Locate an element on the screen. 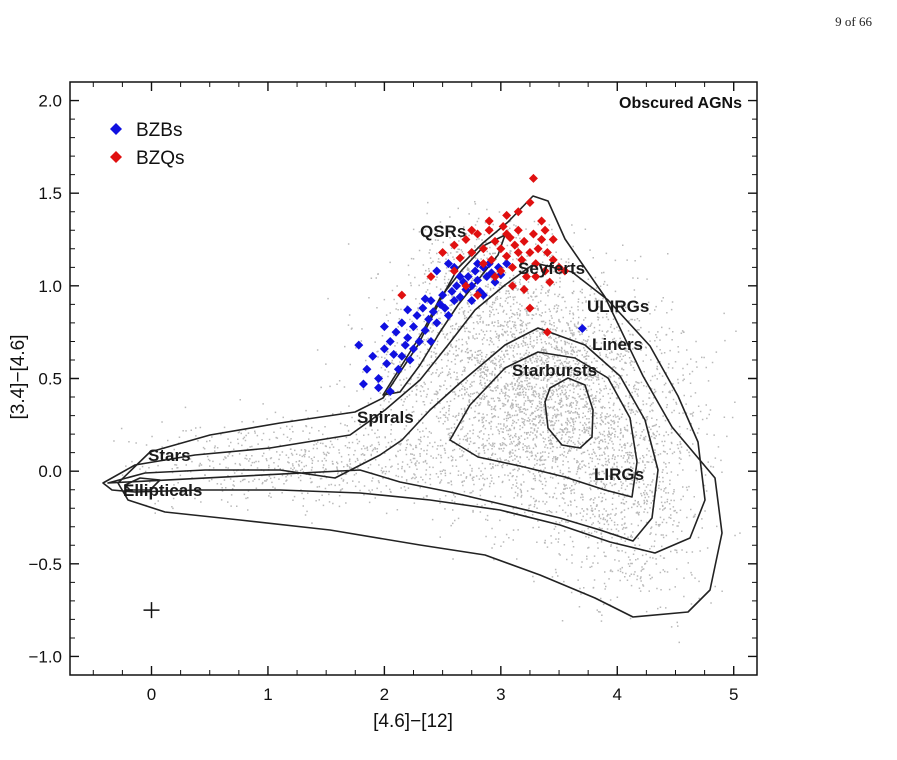 The height and width of the screenshot is (760, 897). region-label-stars: Stars is located at coordinates (169, 455).